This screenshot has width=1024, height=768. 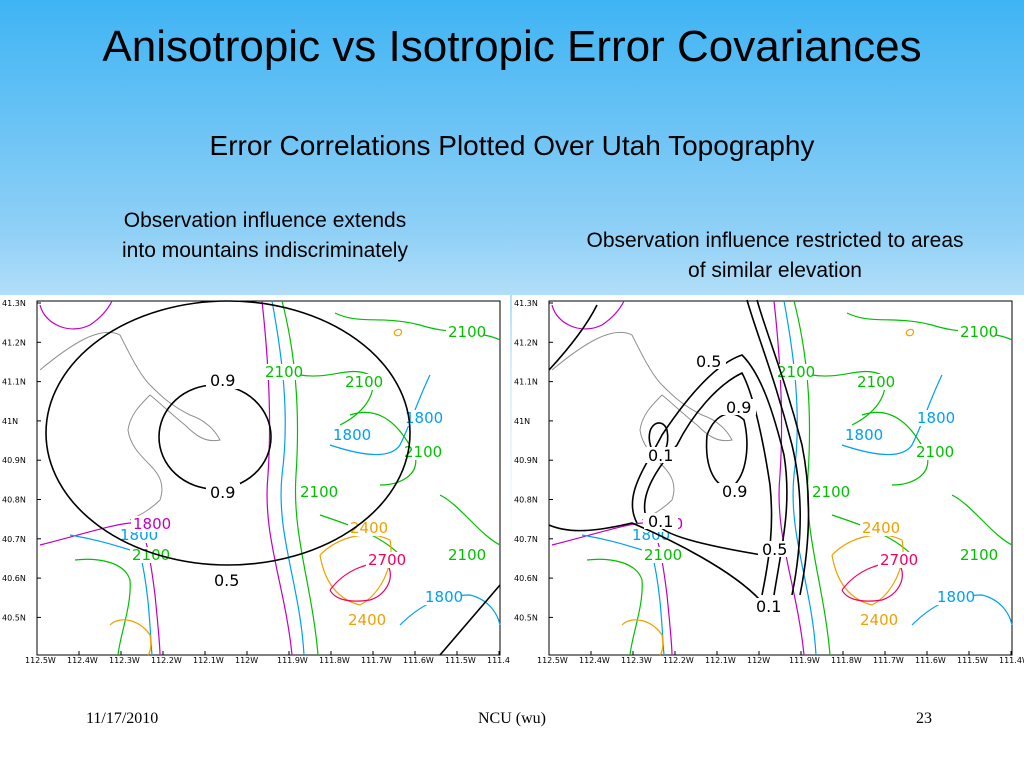 What do you see at coordinates (660, 521) in the screenshot?
I see `contour-label-01-mid: 0.1` at bounding box center [660, 521].